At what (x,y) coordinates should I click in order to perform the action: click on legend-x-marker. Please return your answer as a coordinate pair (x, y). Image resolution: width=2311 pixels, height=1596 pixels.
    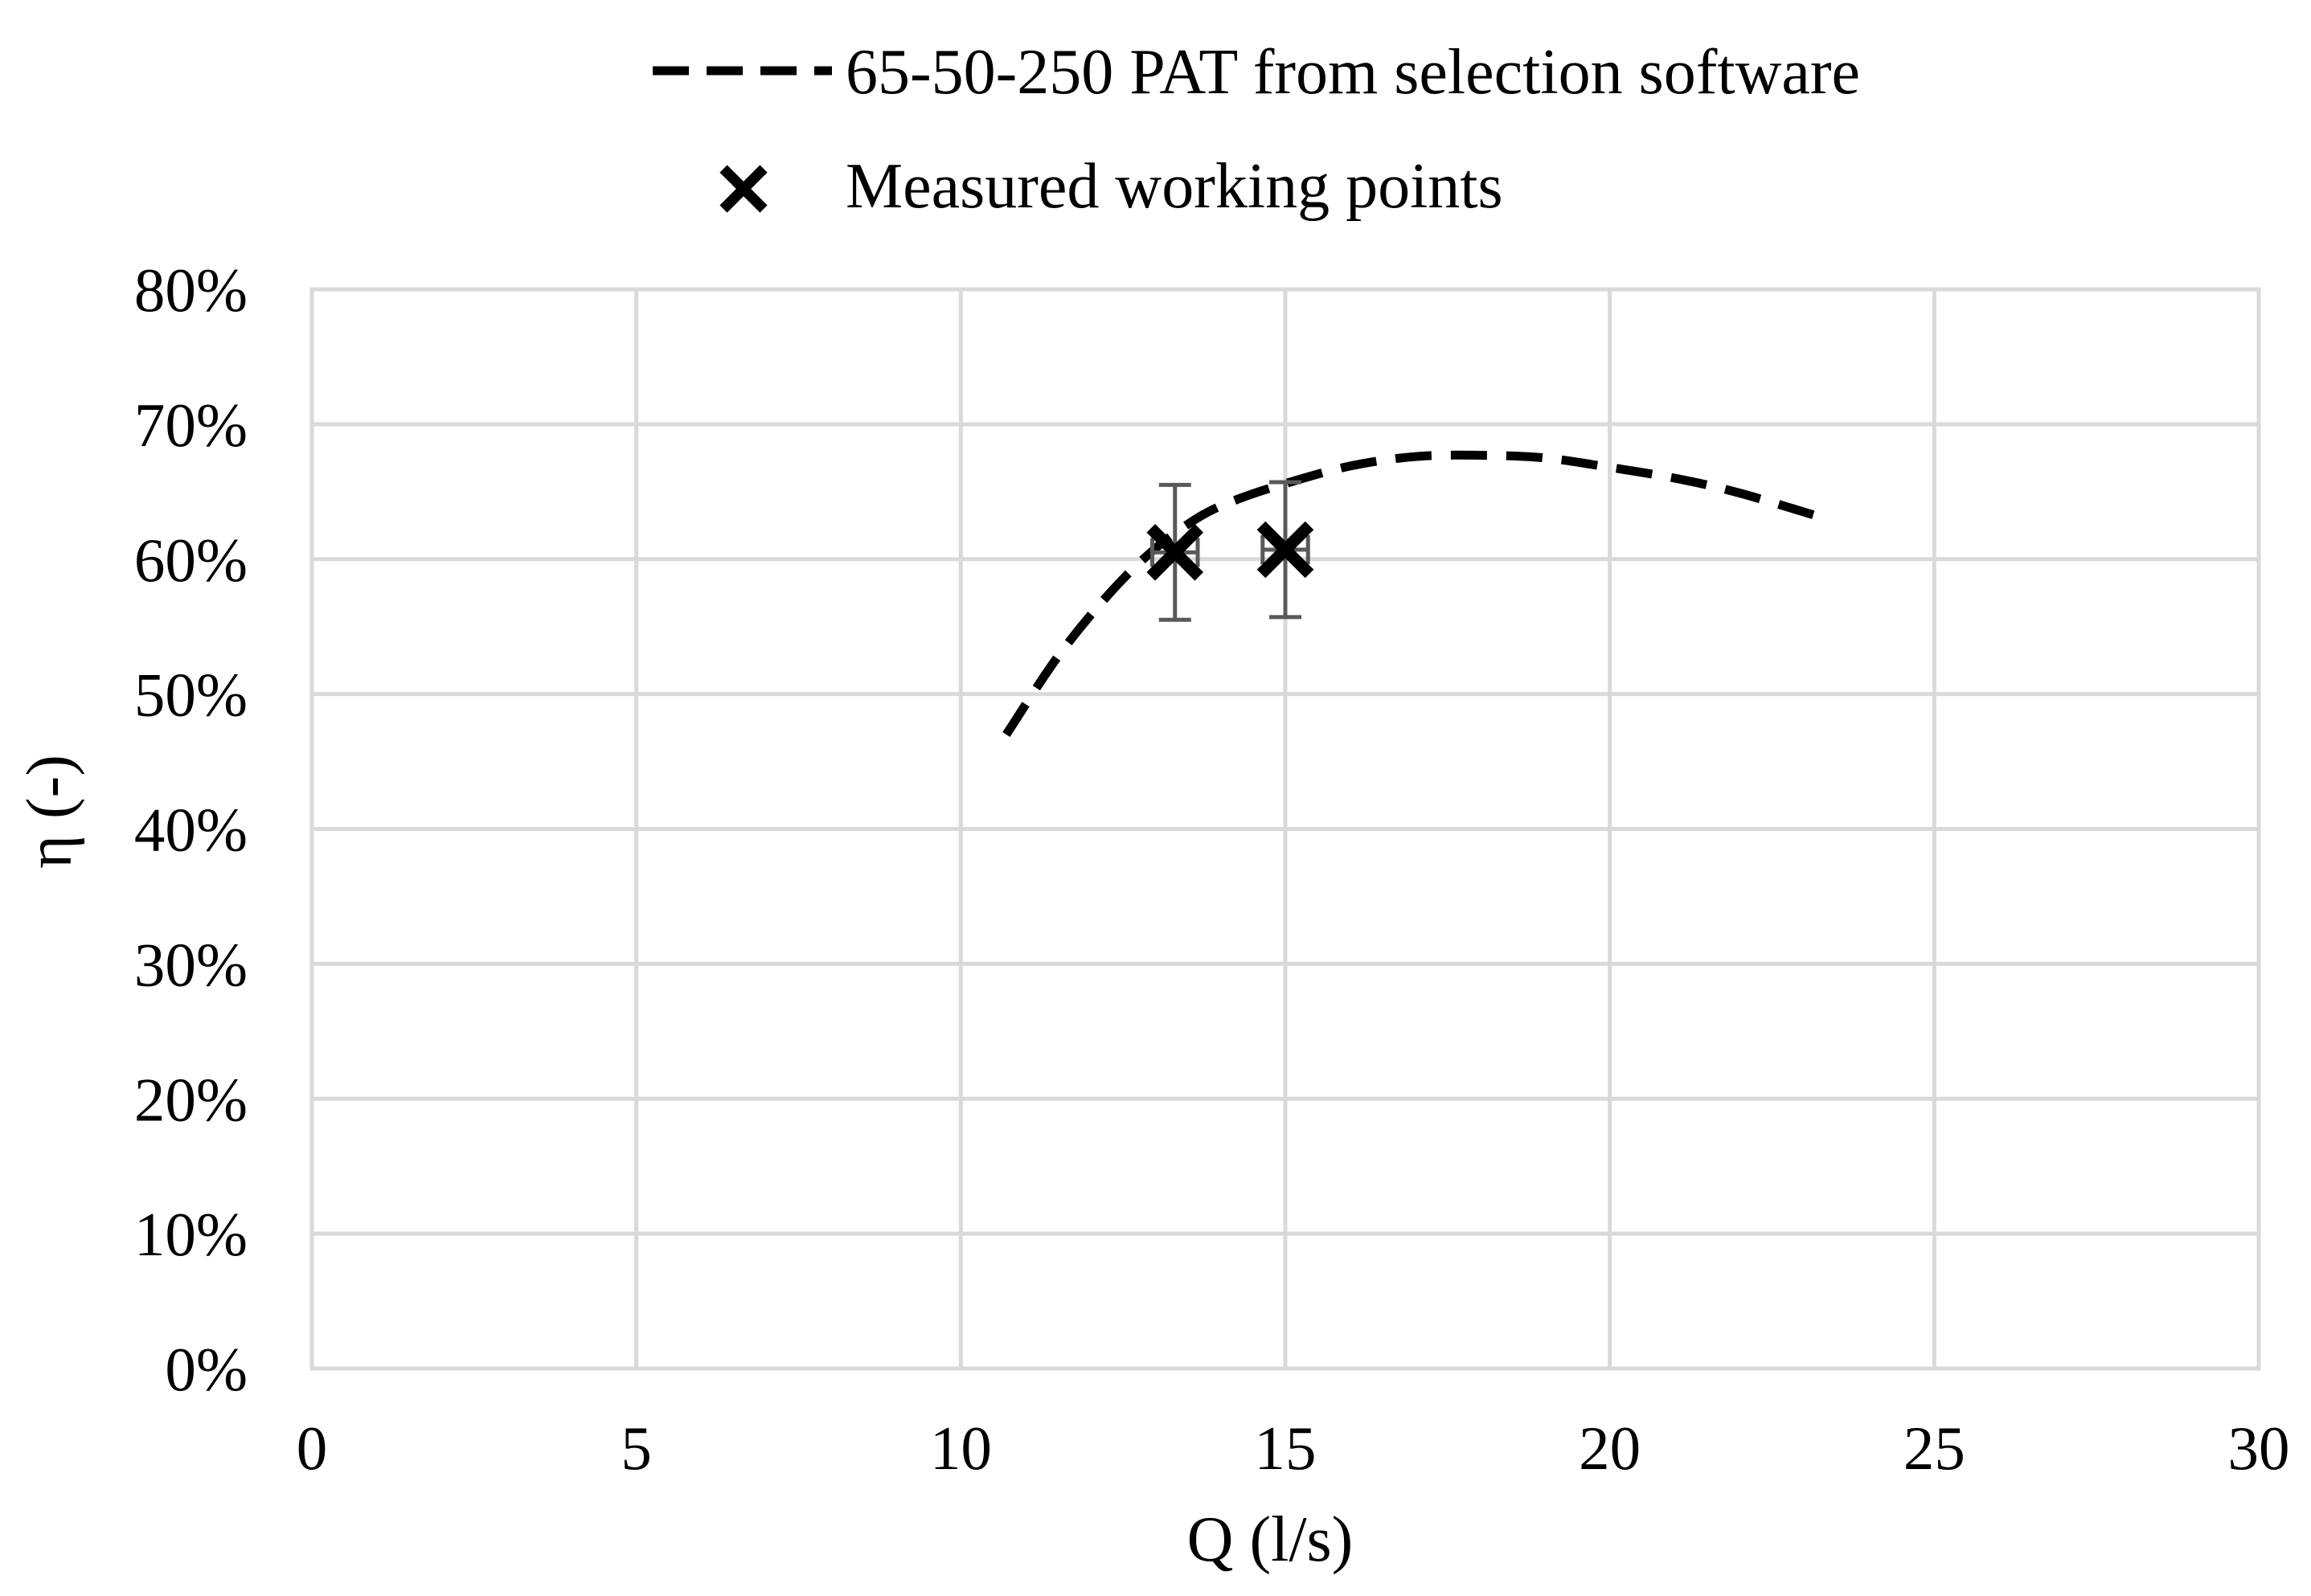
    Looking at the image, I should click on (743, 189).